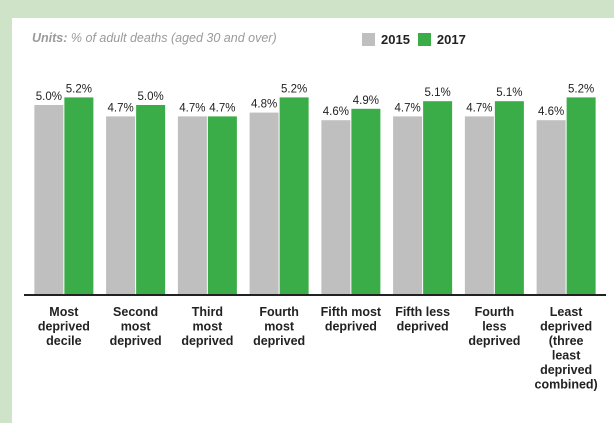  What do you see at coordinates (294, 89) in the screenshot?
I see `data-label-2017-3: 5.2%` at bounding box center [294, 89].